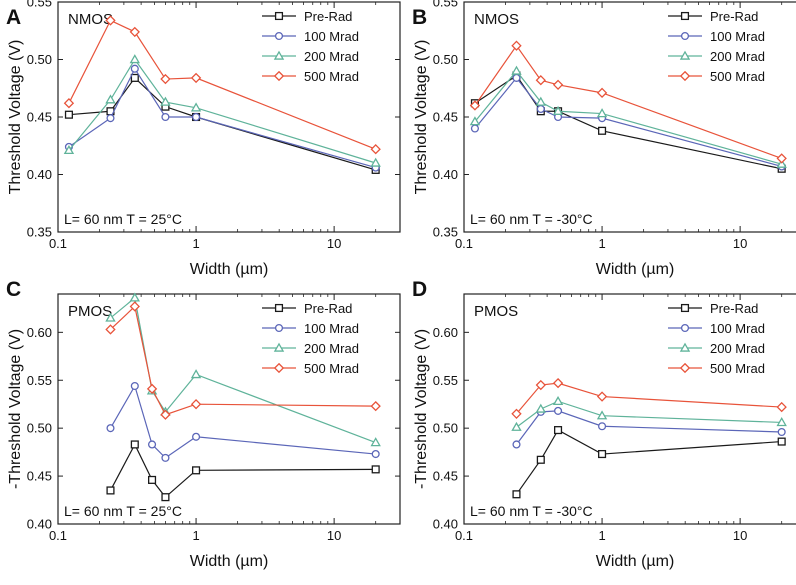 The image size is (796, 585). What do you see at coordinates (307, 308) in the screenshot?
I see `legend-entry: Pre-Rad` at bounding box center [307, 308].